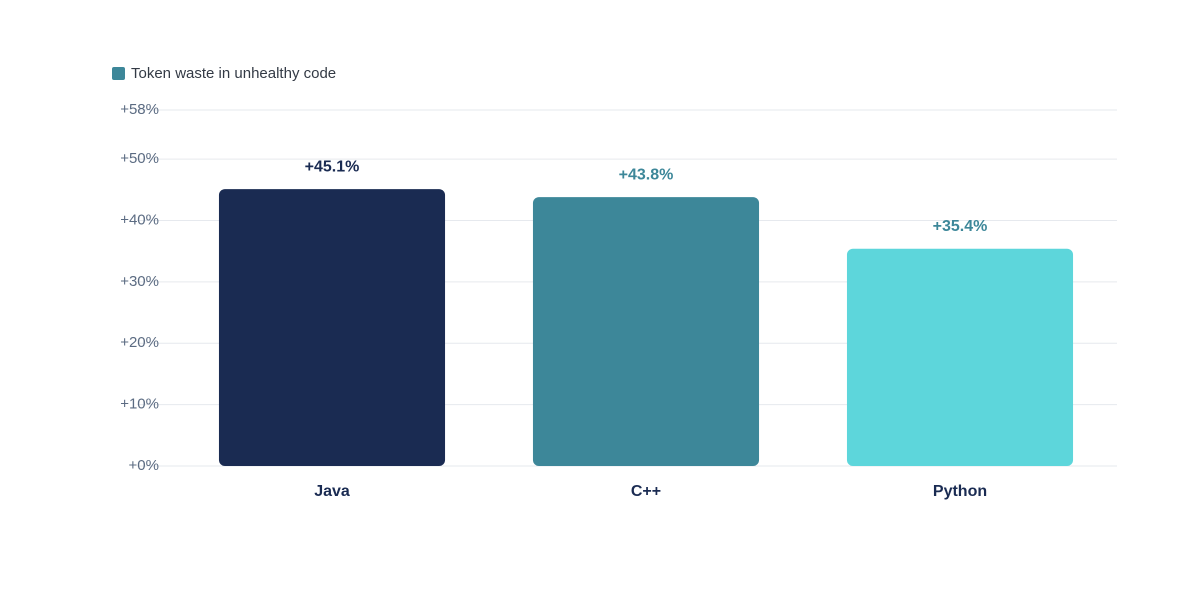  Describe the element at coordinates (960, 491) in the screenshot. I see `x-tick-label: Python` at that location.